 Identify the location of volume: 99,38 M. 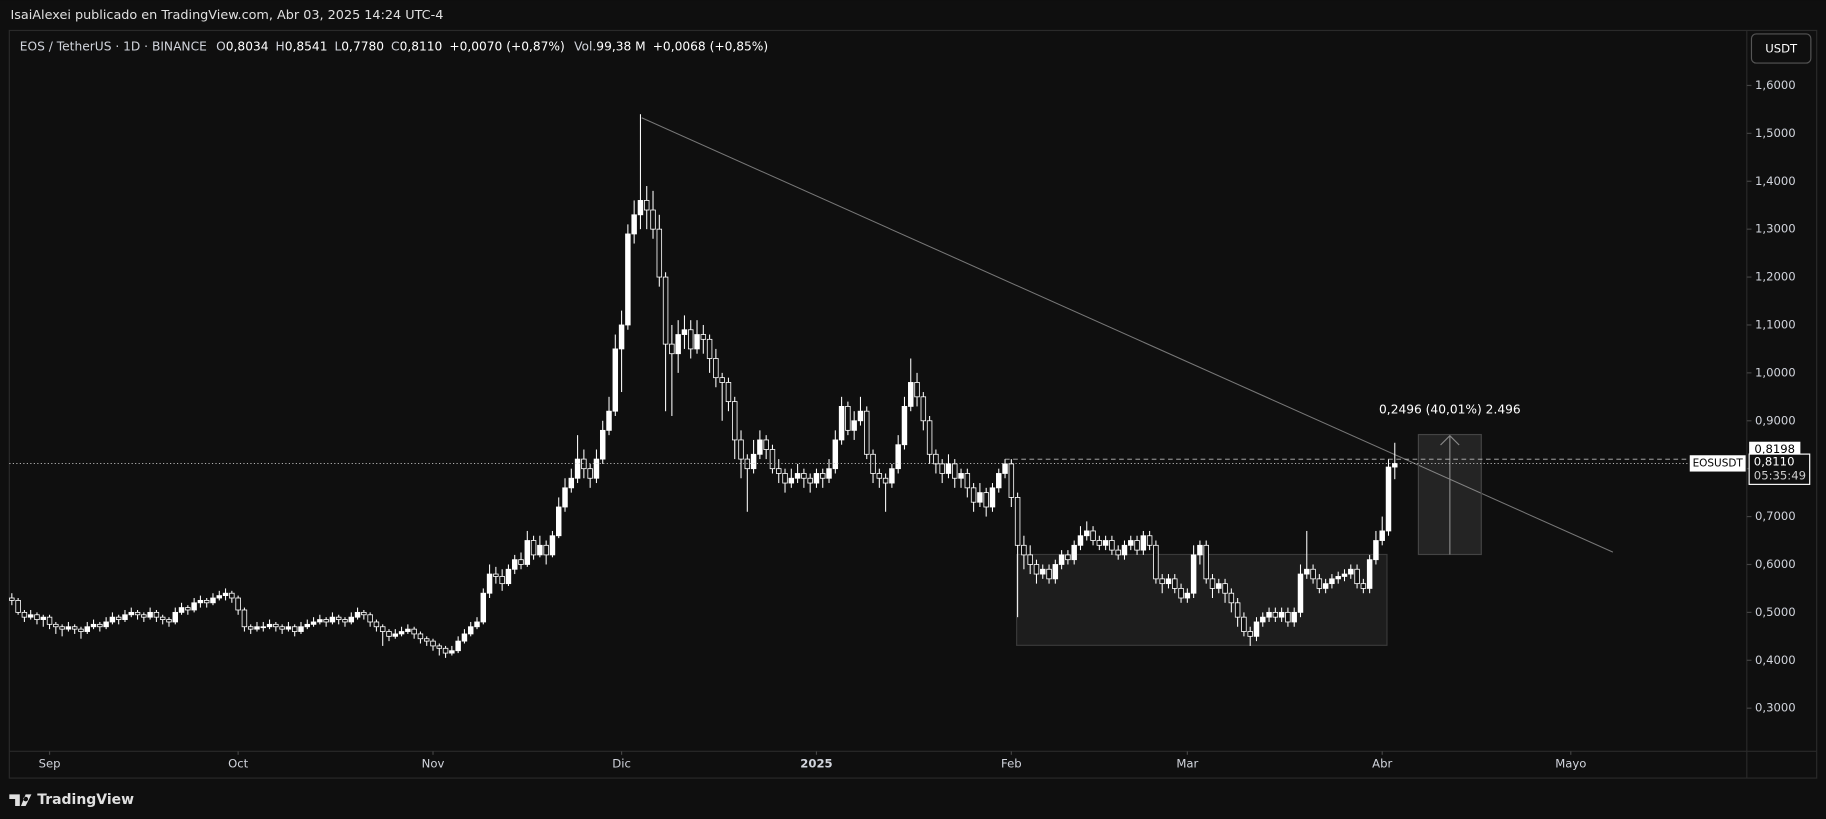
(620, 46).